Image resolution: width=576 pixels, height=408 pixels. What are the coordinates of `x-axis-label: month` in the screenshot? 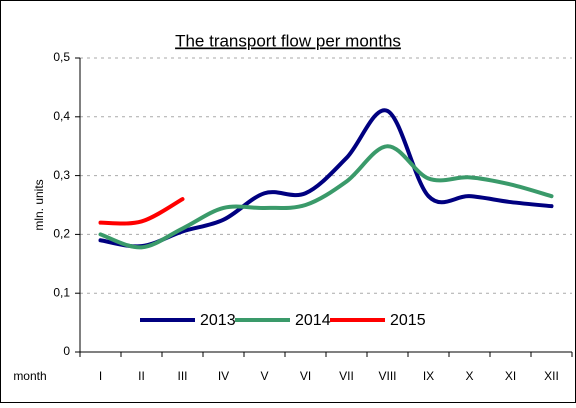 It's located at (29, 376).